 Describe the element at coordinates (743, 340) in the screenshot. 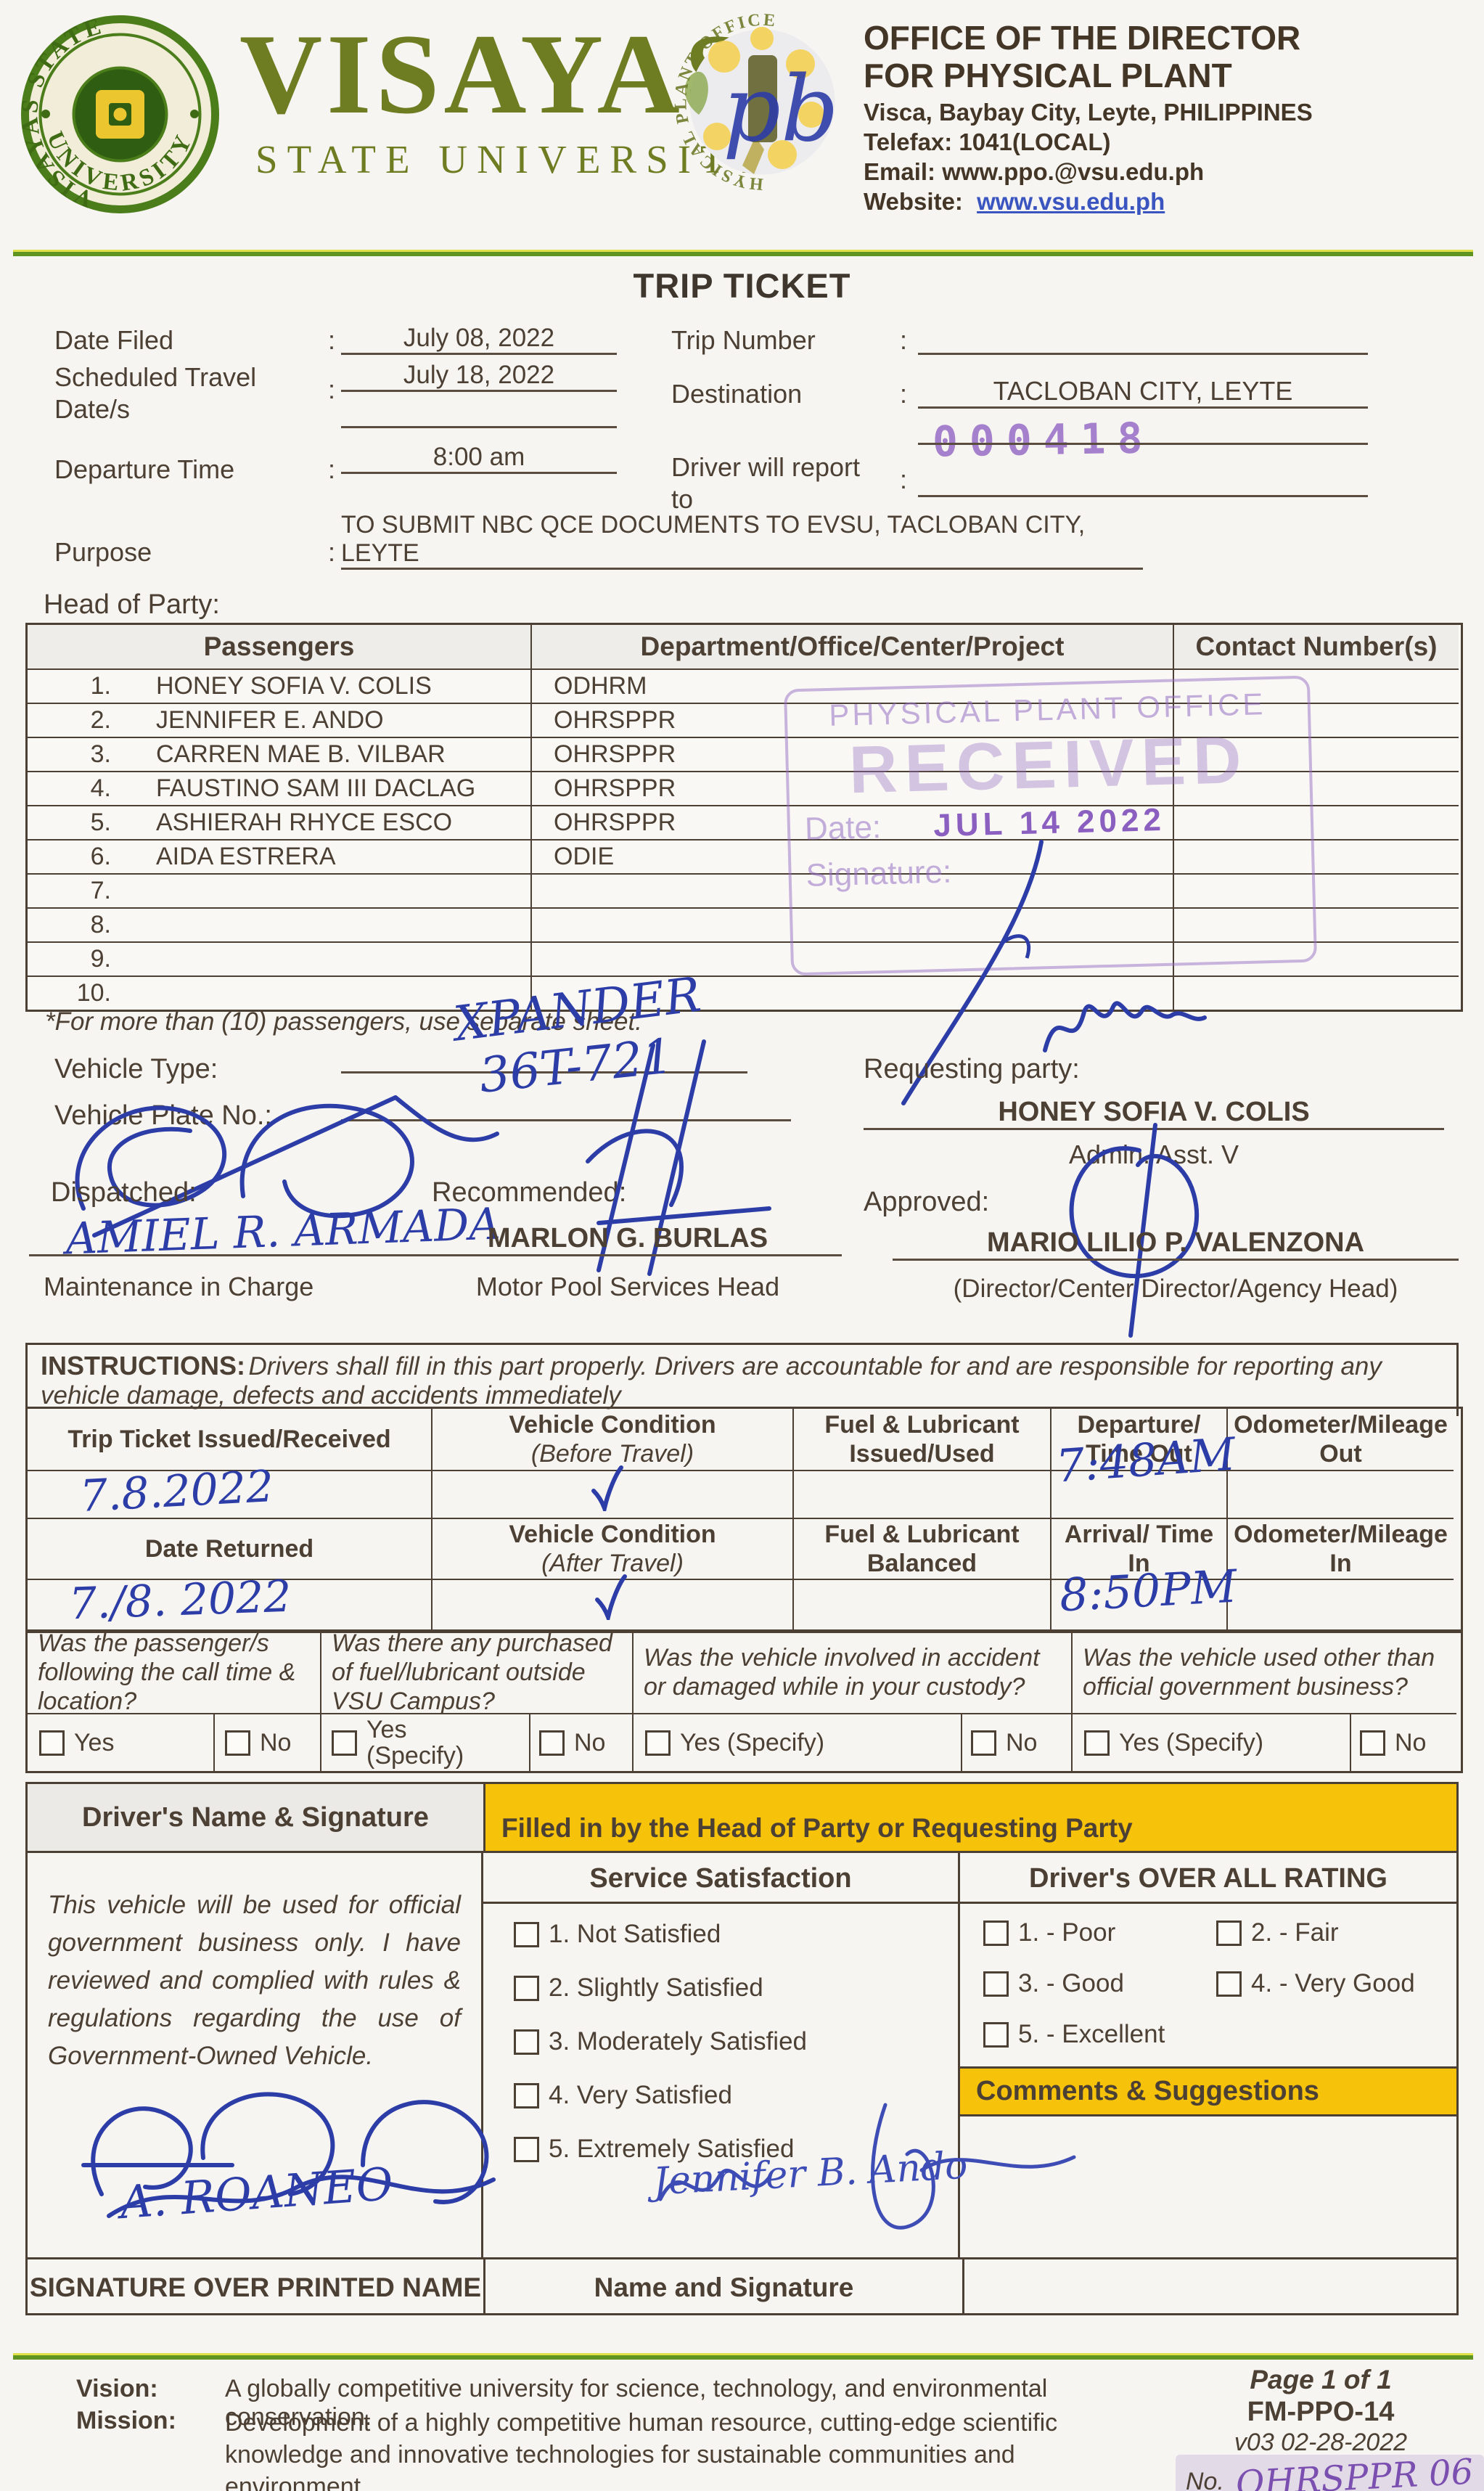

I see `trip-number-label: Trip Number` at that location.